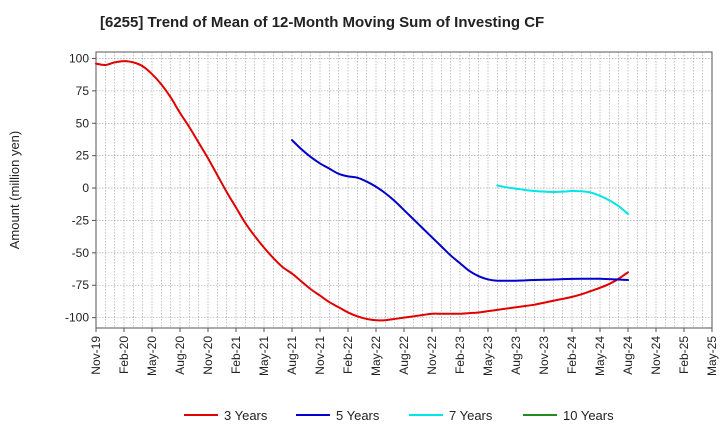  I want to click on y-tick-label: -100, so click(77, 318).